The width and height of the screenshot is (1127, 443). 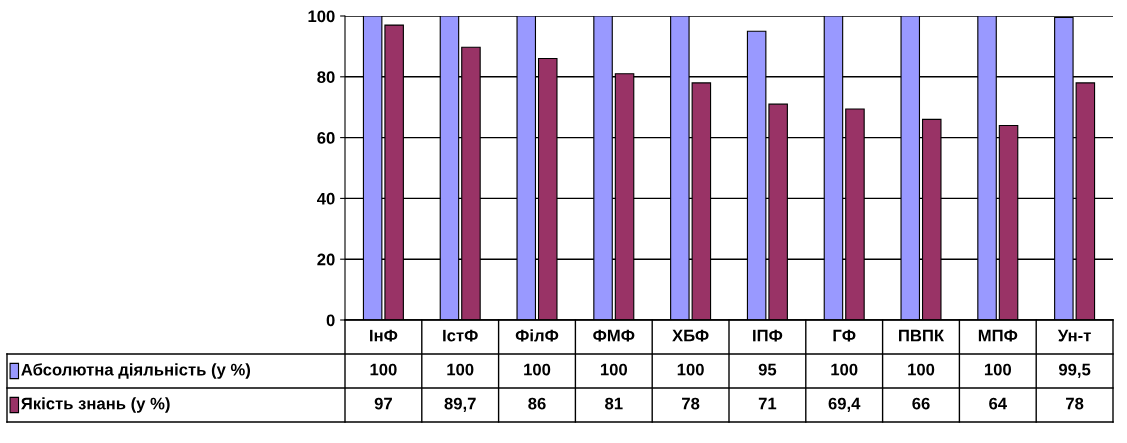 I want to click on x-tick-label: ФМФ, so click(x=614, y=335).